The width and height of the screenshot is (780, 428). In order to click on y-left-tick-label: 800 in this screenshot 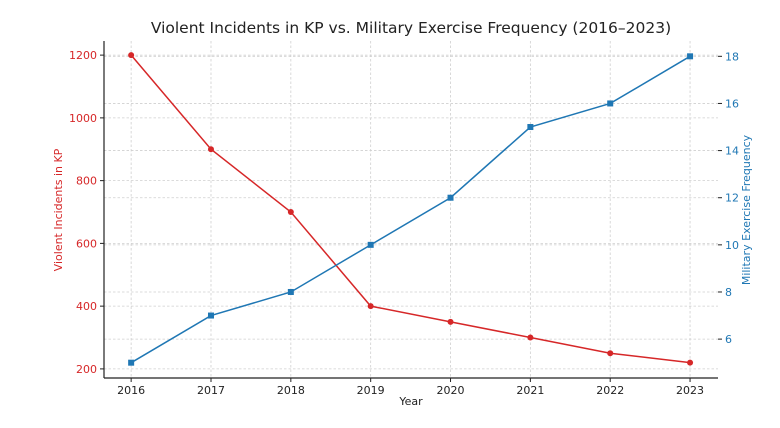, I will do `click(86, 181)`.